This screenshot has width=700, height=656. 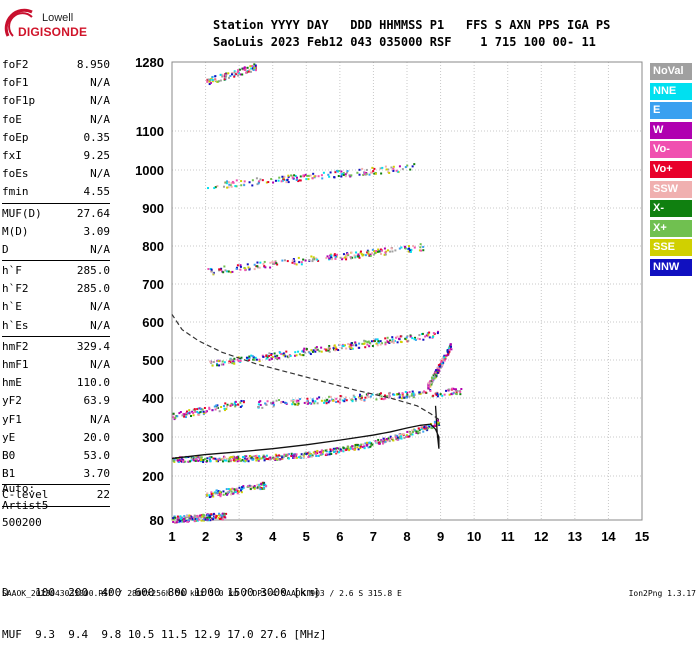 I want to click on param-value: 110.0, so click(x=93, y=383).